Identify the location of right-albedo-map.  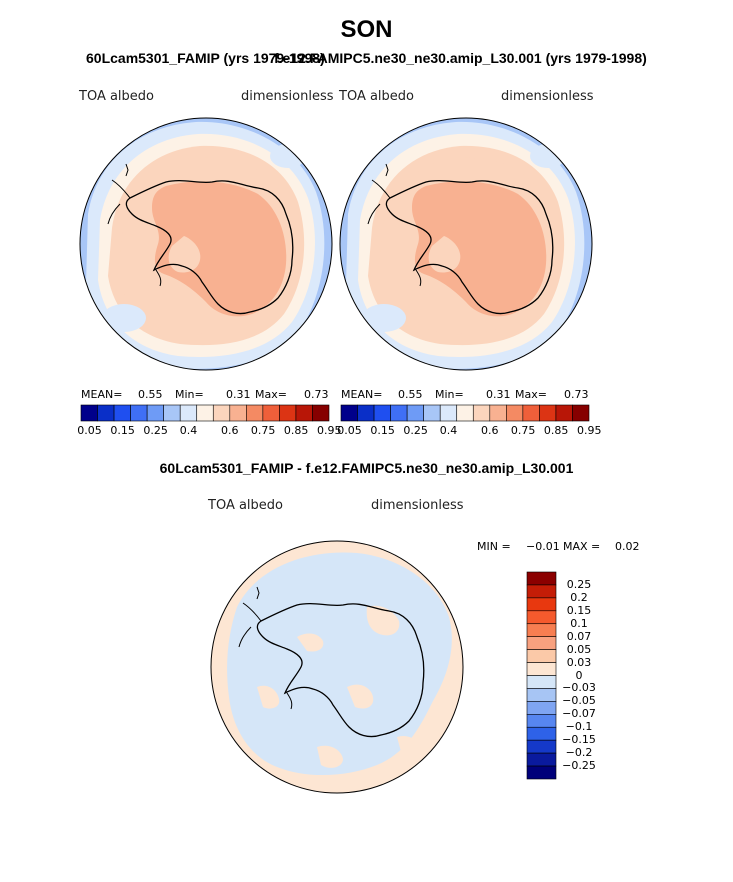
(466, 244).